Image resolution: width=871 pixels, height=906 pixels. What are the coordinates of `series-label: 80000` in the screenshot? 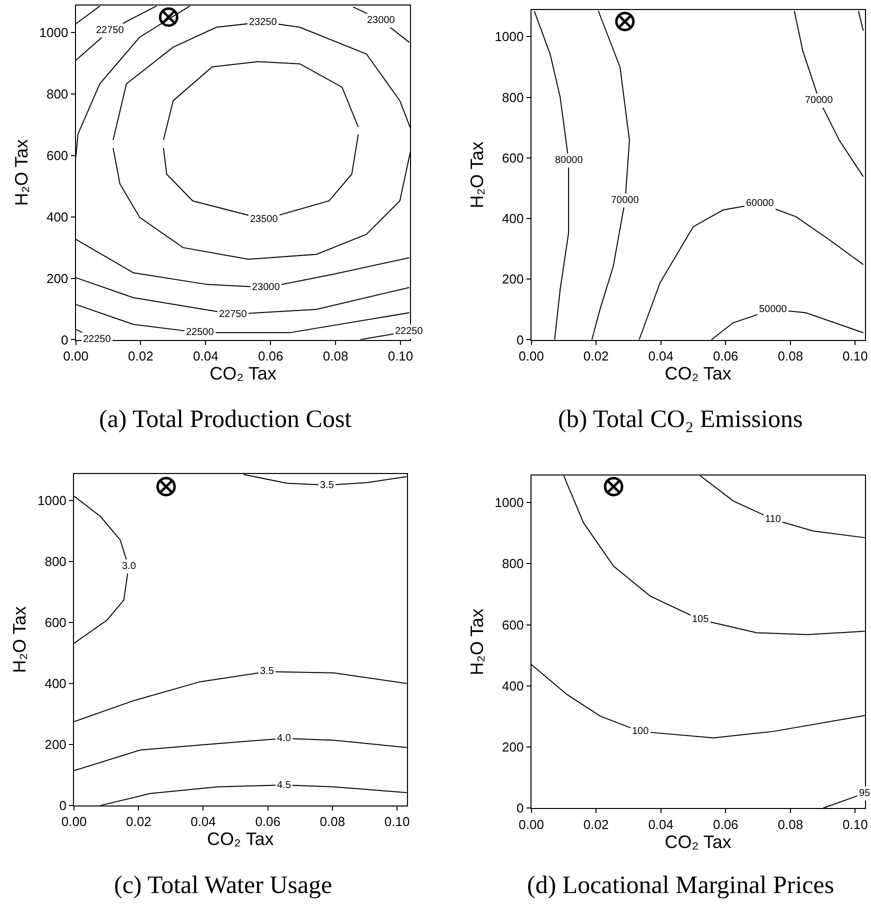 It's located at (569, 160).